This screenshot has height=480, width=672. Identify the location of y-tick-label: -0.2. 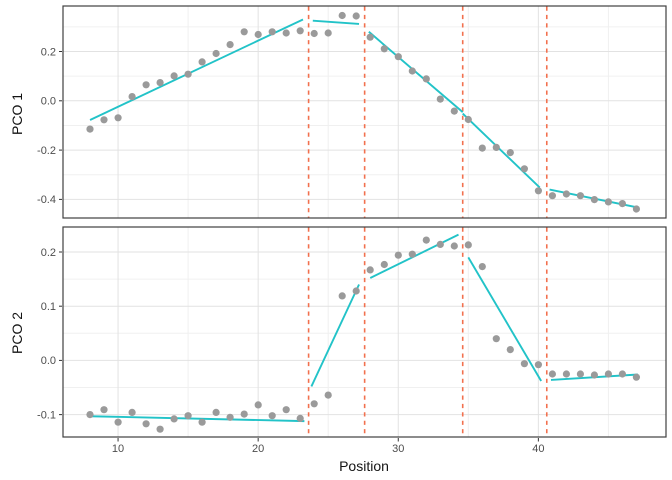
(46, 151).